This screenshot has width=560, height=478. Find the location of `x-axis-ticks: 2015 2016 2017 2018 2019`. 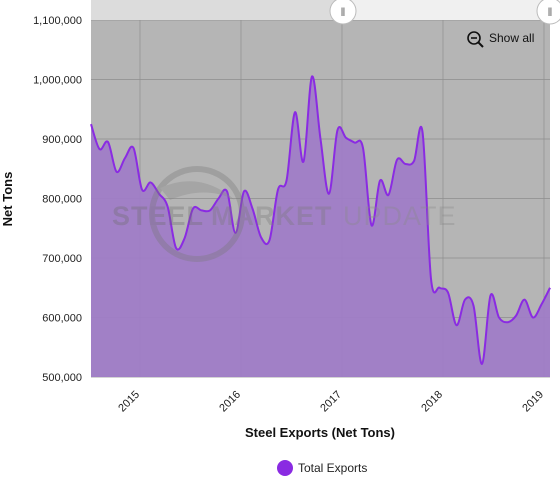

x-axis-ticks: 2015 2016 2017 2018 2019 is located at coordinates (331, 402).